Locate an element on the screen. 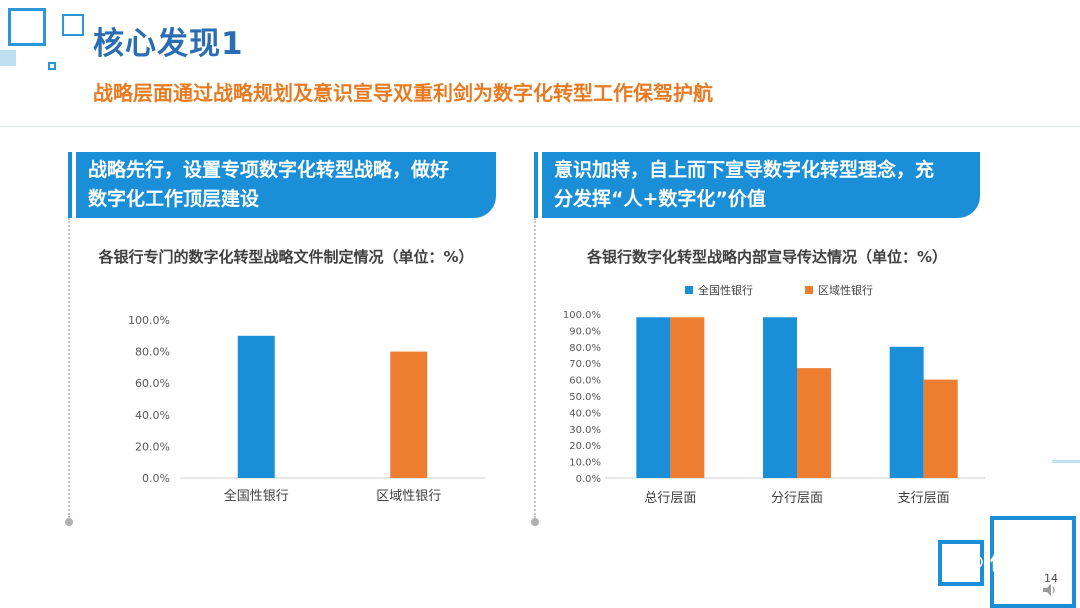  chart2-ytick-label: 60.0% is located at coordinates (585, 381).